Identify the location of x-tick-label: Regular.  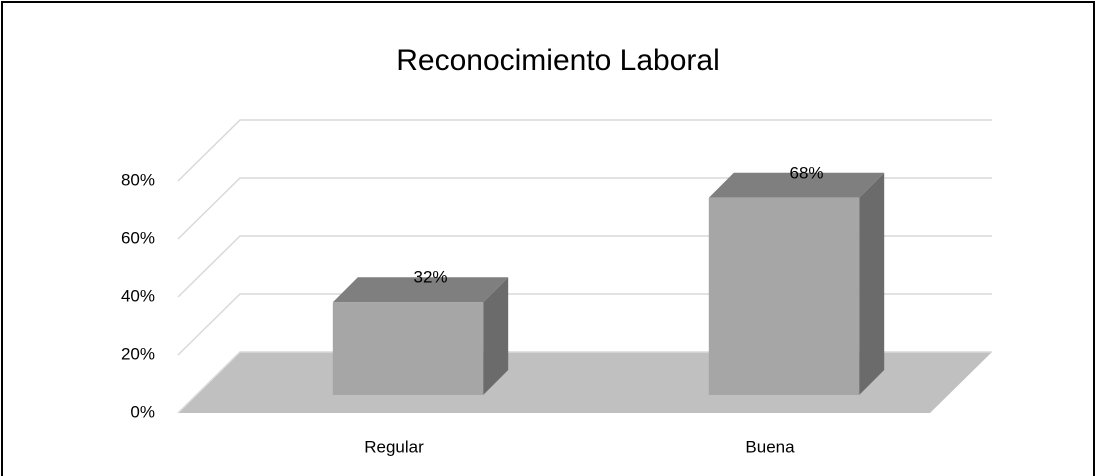
(394, 446).